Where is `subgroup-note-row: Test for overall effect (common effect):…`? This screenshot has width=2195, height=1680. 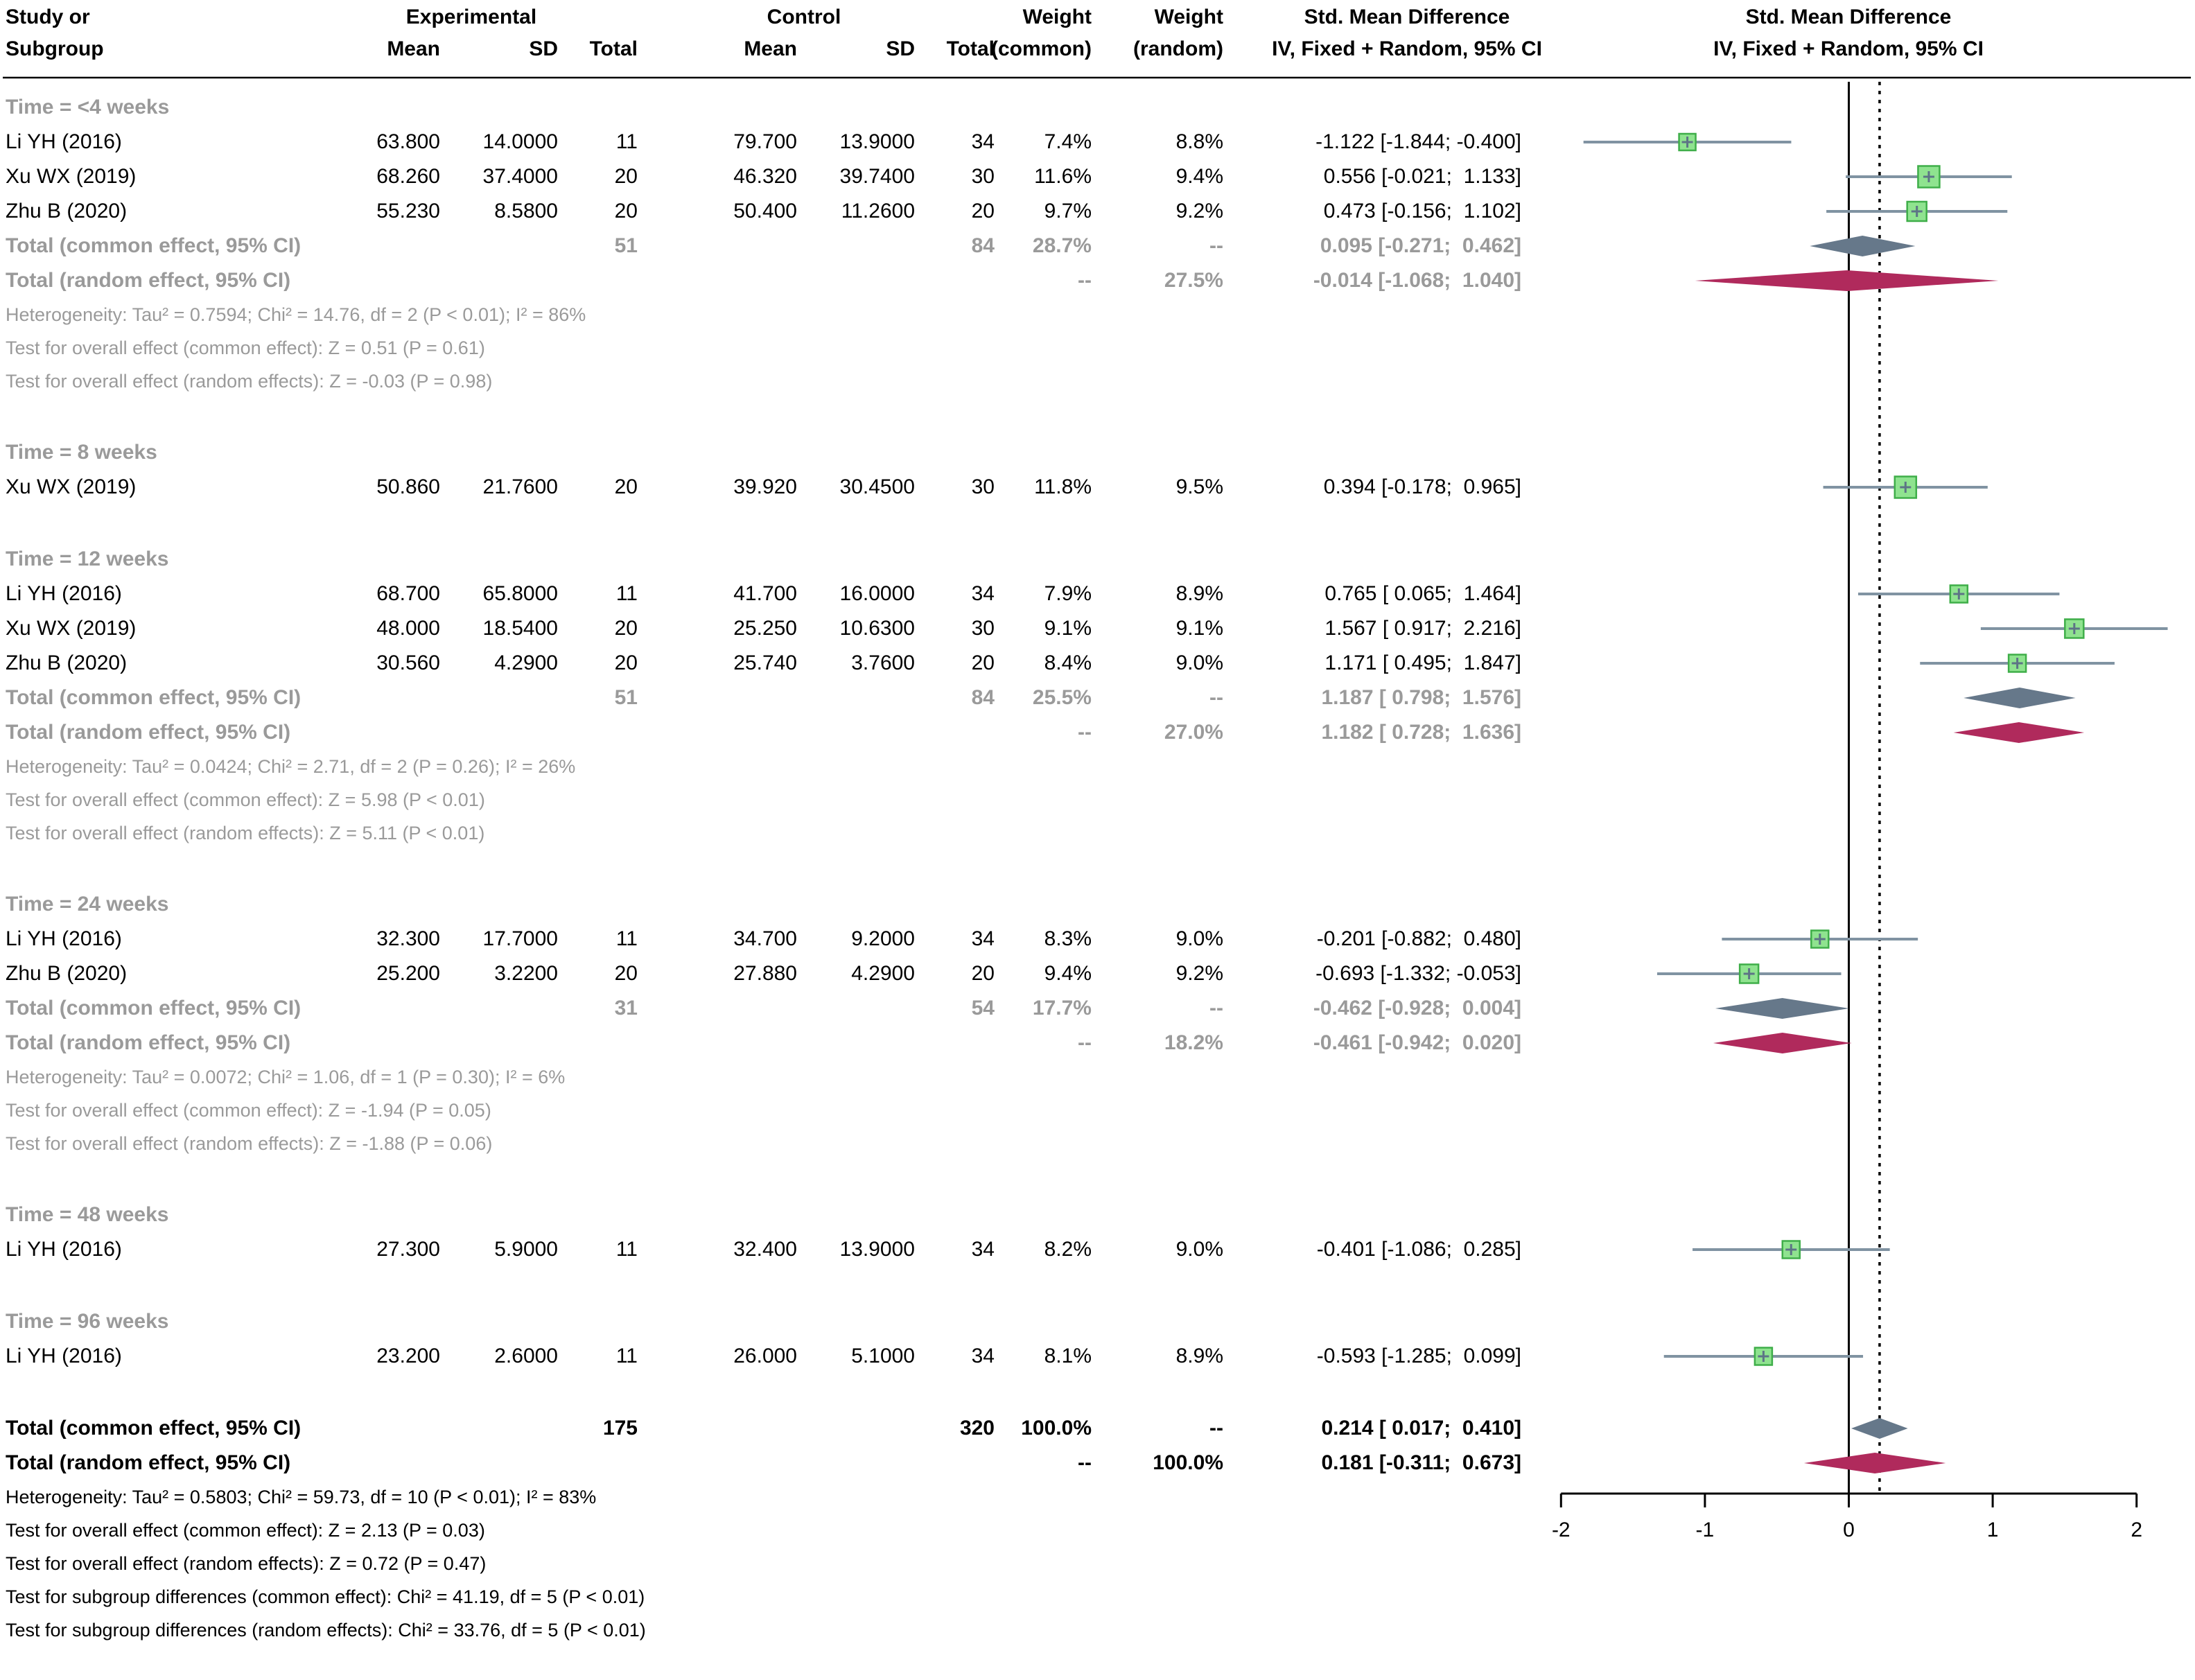 subgroup-note-row: Test for overall effect (common effect):… is located at coordinates (1097, 1110).